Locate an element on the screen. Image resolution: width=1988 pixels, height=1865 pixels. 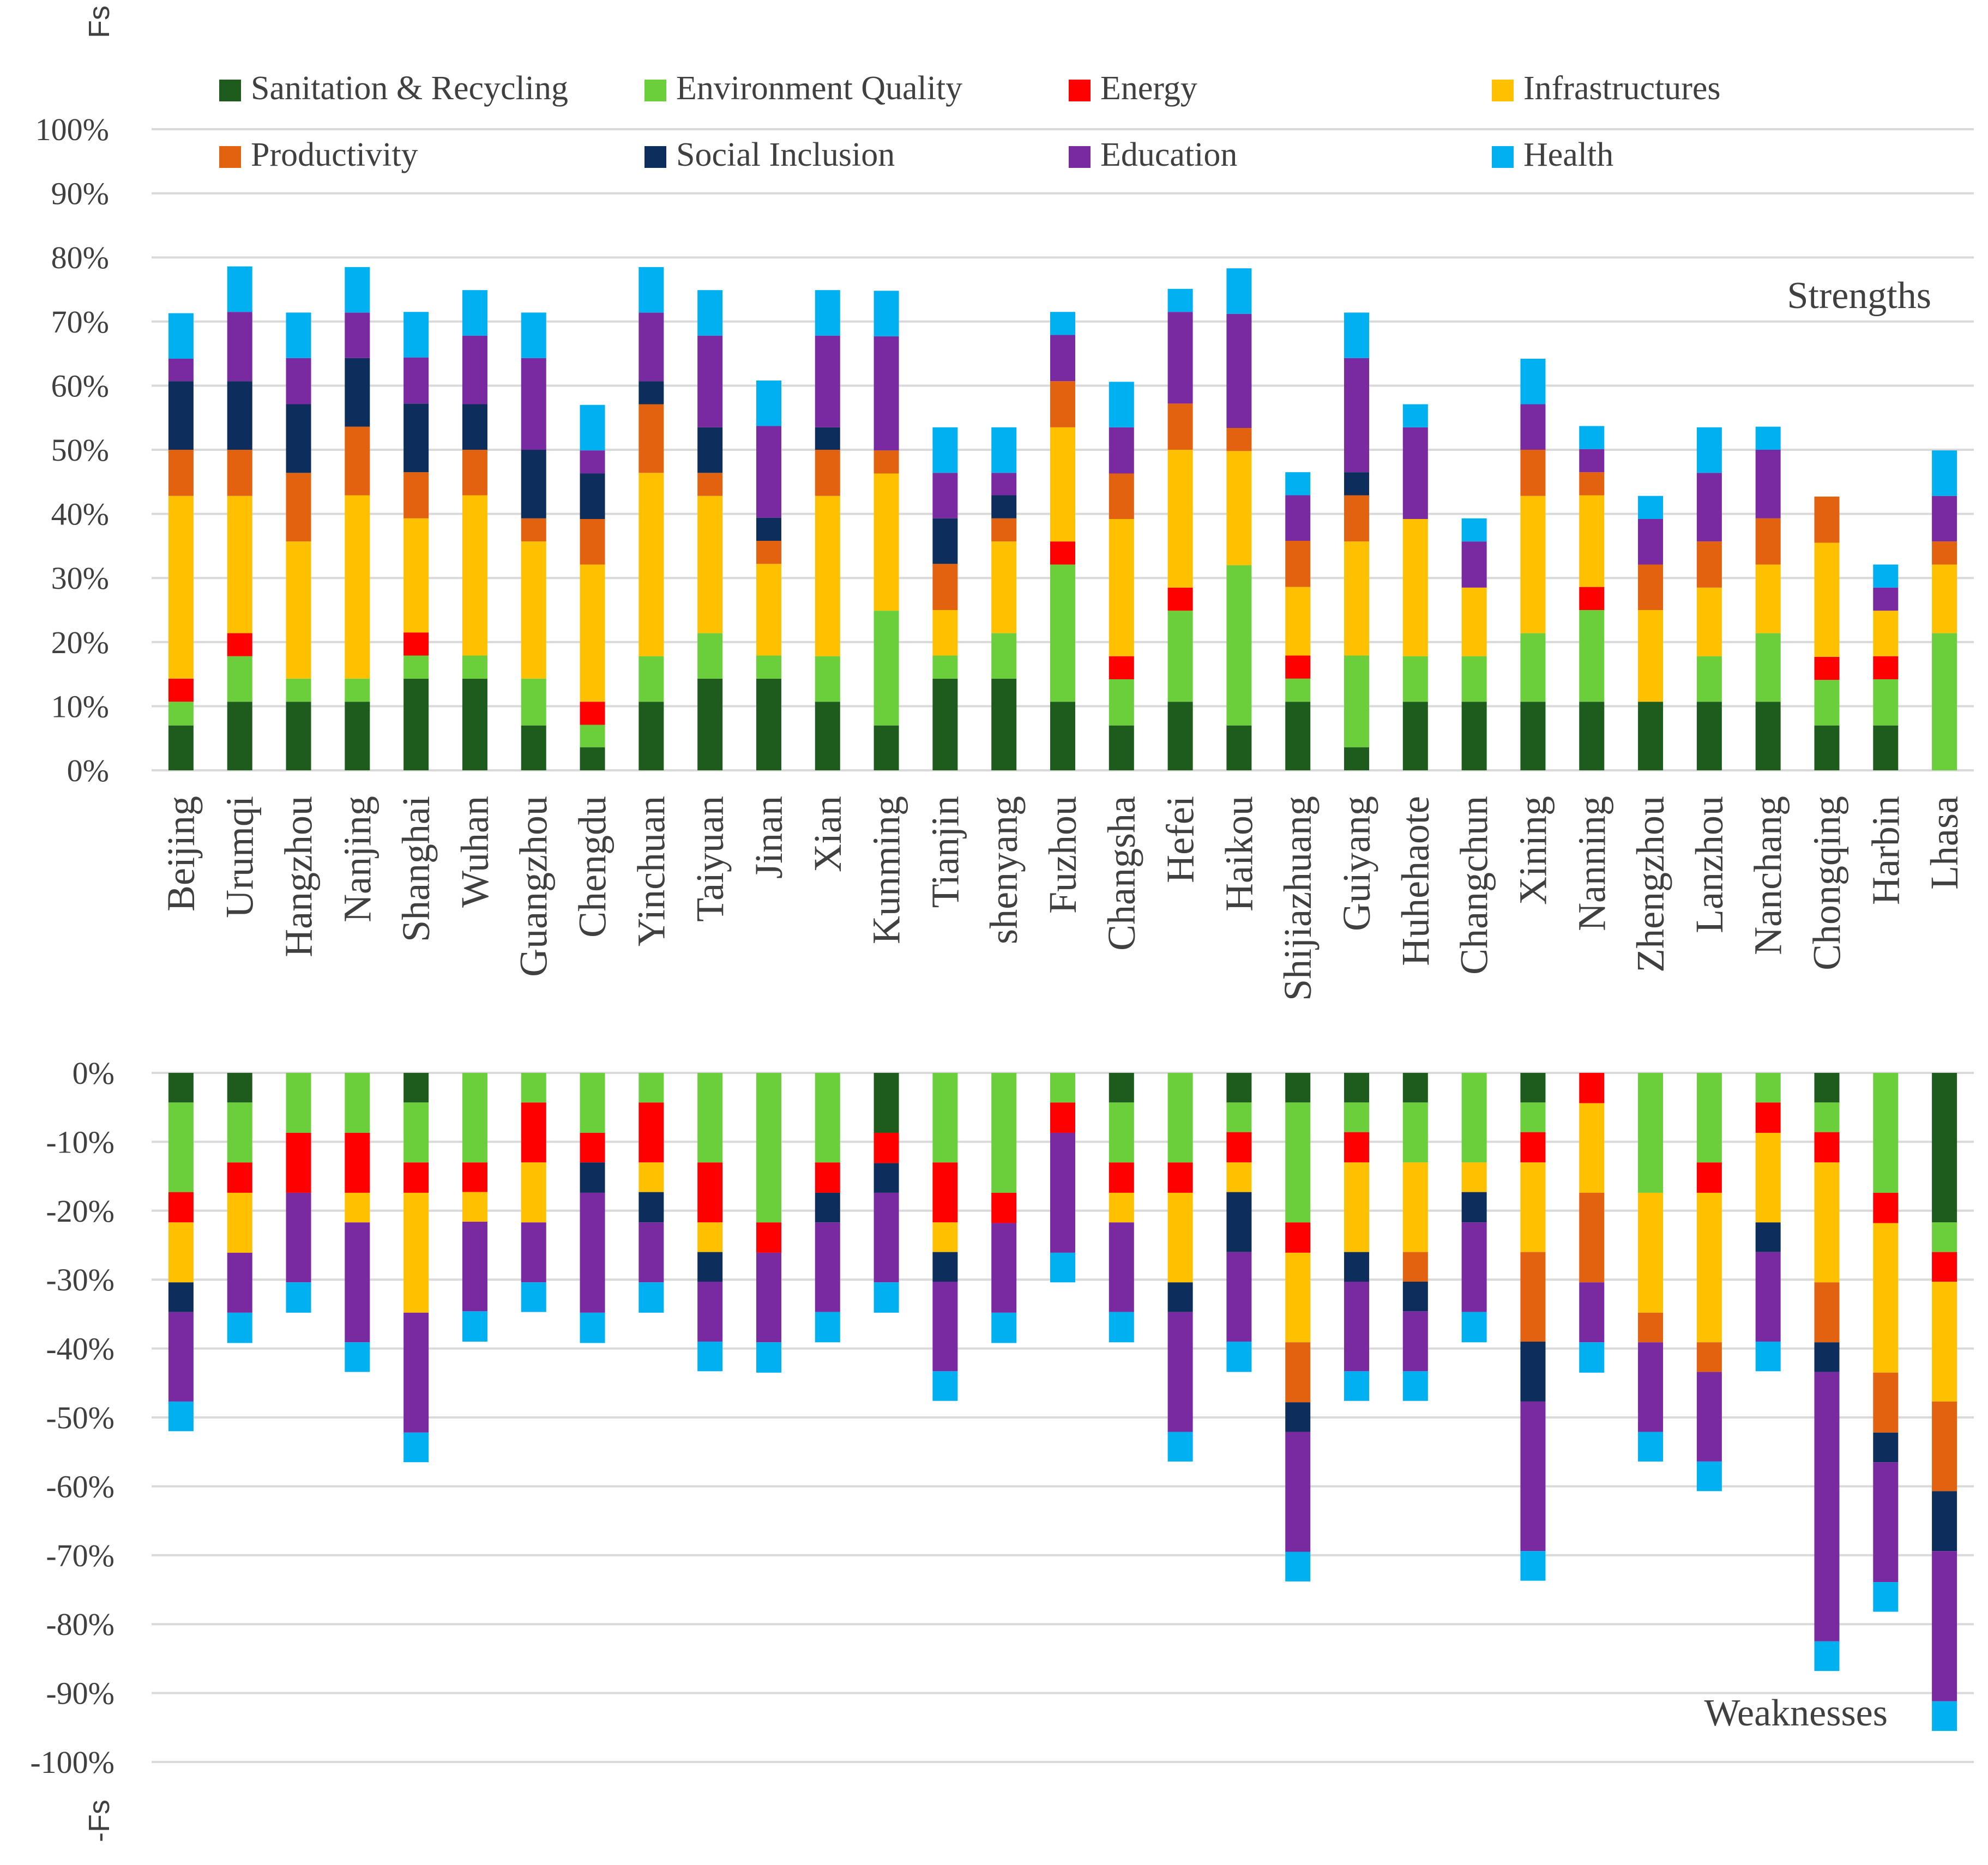
x-tick-label-chongqing: Chongqing is located at coordinates (1826, 883).